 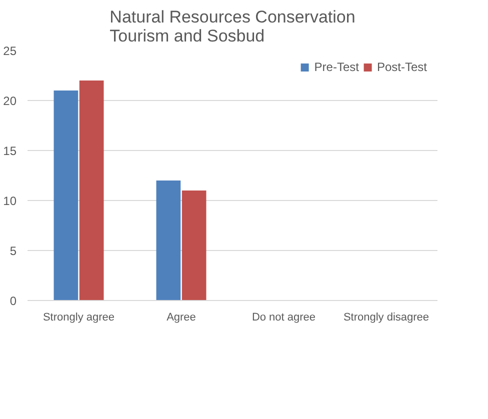 What do you see at coordinates (386, 318) in the screenshot?
I see `x-tick-label: Strongly disagree` at bounding box center [386, 318].